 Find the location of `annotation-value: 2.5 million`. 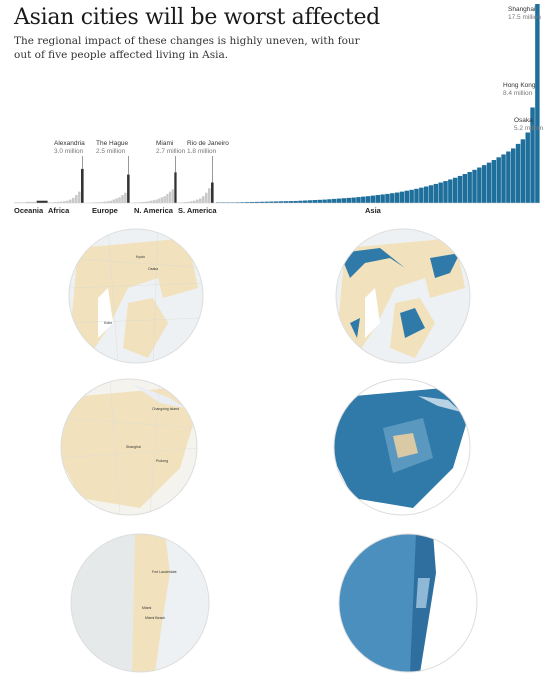

annotation-value: 2.5 million is located at coordinates (111, 151).